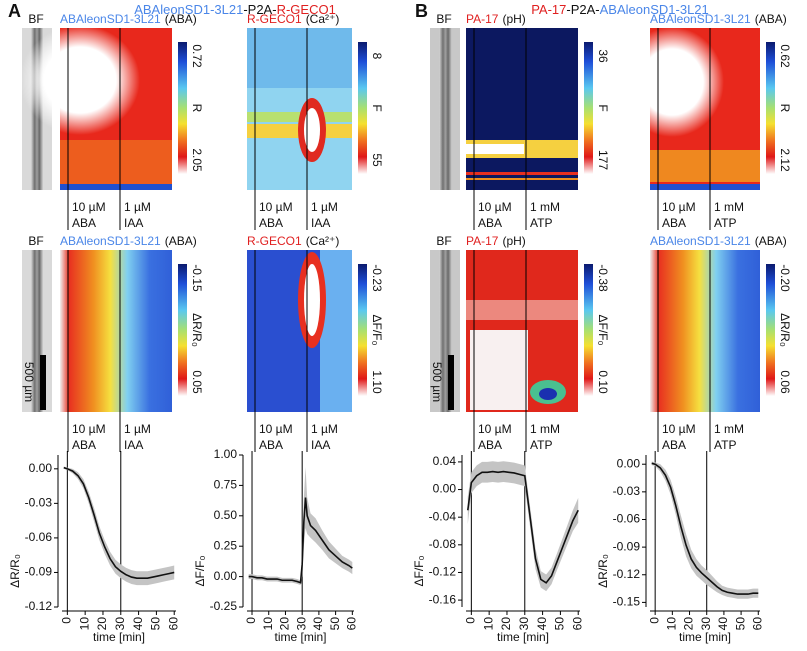 The height and width of the screenshot is (651, 807). What do you see at coordinates (689, 624) in the screenshot?
I see `x-tick-label: 20` at bounding box center [689, 624].